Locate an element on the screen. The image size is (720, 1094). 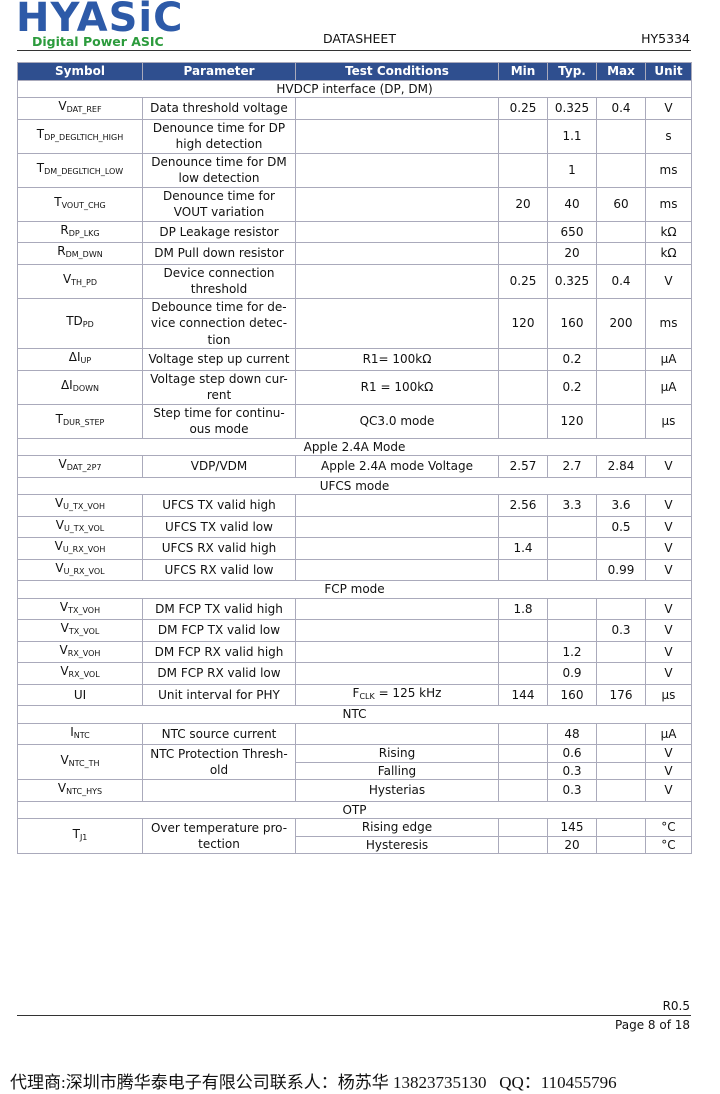
parameter-line: threshold is located at coordinates (219, 289).